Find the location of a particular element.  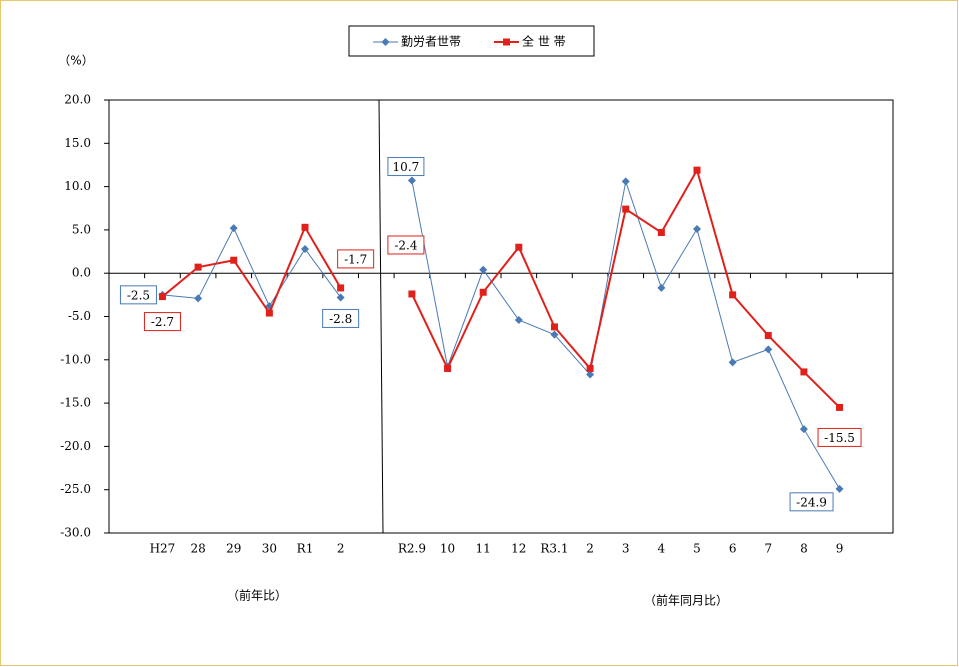

x-tick-label: 10 is located at coordinates (447, 549).